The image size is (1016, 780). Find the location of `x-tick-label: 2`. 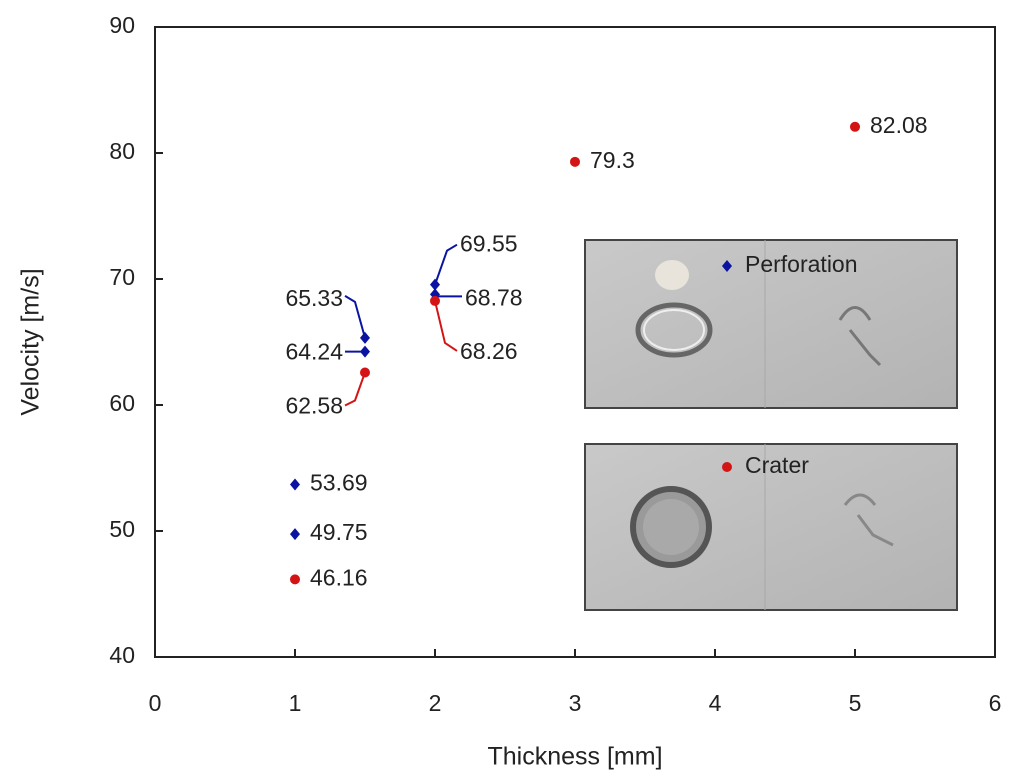

x-tick-label: 2 is located at coordinates (435, 703).